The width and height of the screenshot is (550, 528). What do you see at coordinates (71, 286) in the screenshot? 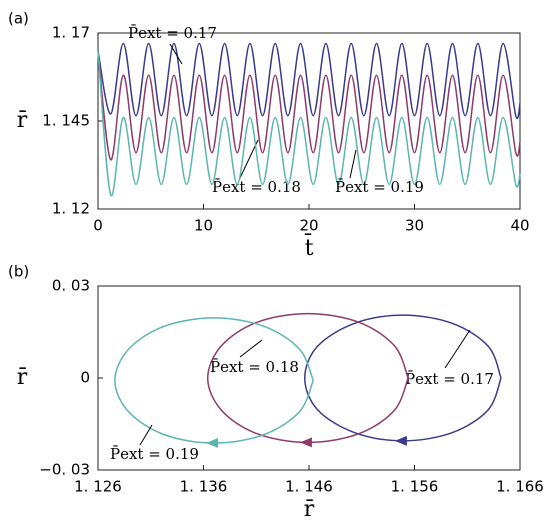
I see `y-tick-label: 0. 03` at bounding box center [71, 286].